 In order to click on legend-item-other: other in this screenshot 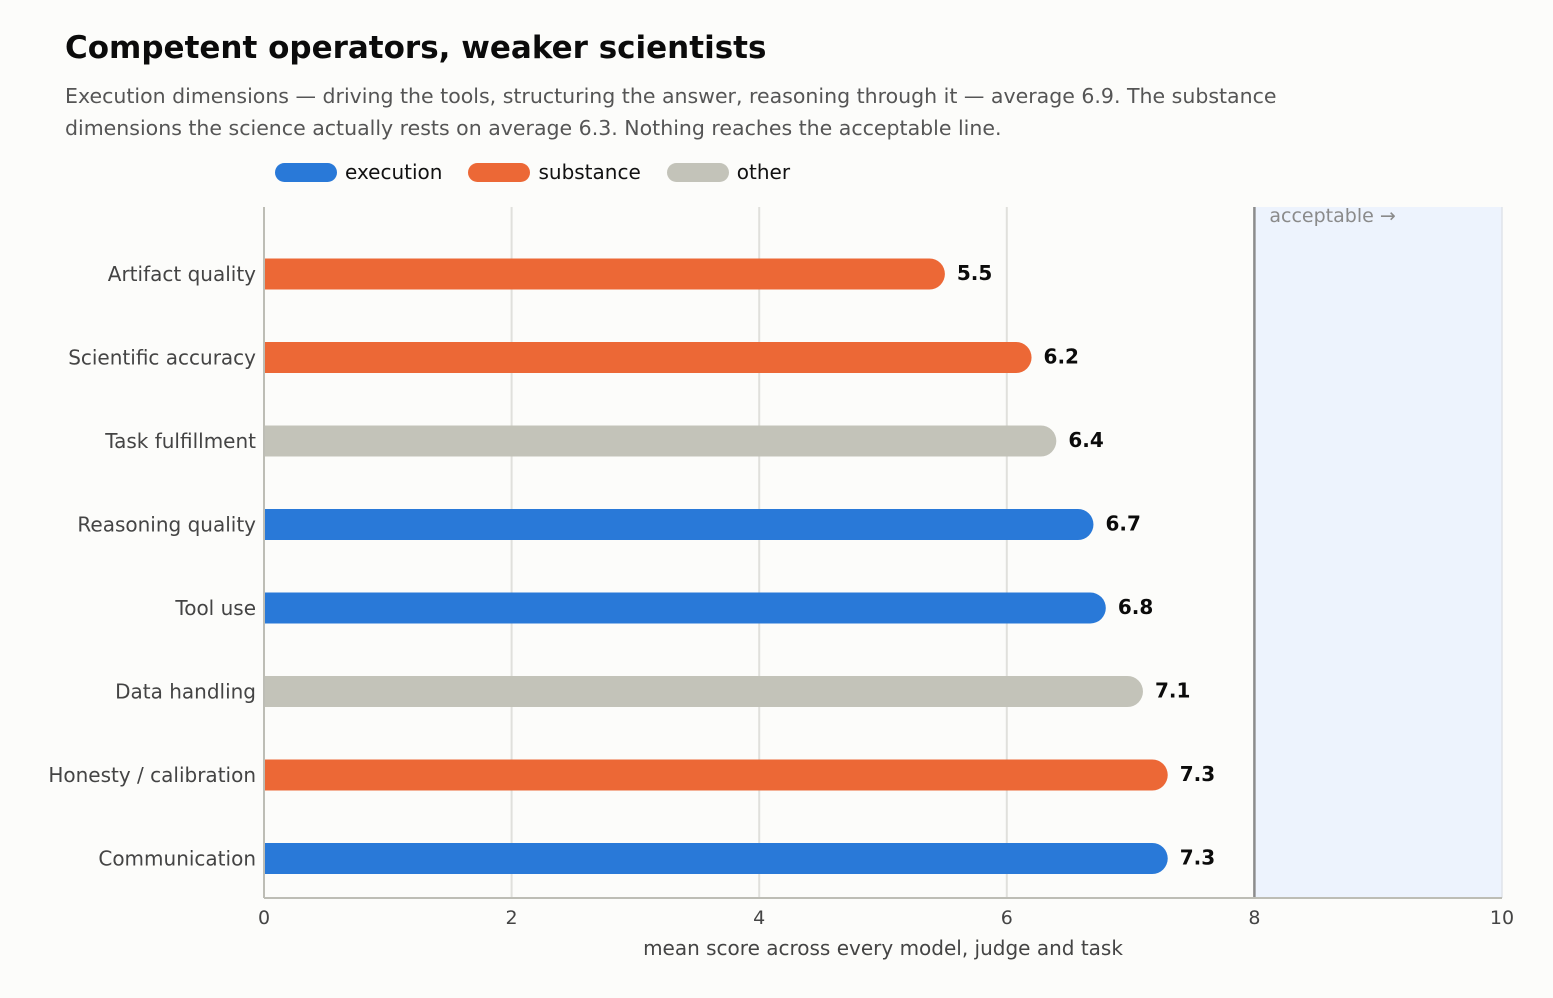, I will do `click(728, 172)`.